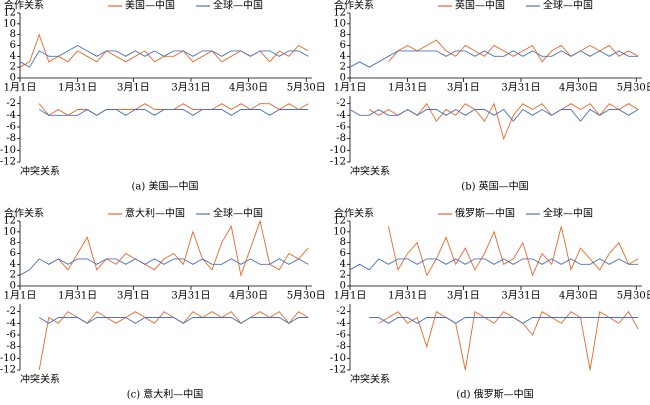 The width and height of the screenshot is (650, 405). Describe the element at coordinates (165, 186) in the screenshot. I see `panel-caption: (a) 美国—中国` at that location.